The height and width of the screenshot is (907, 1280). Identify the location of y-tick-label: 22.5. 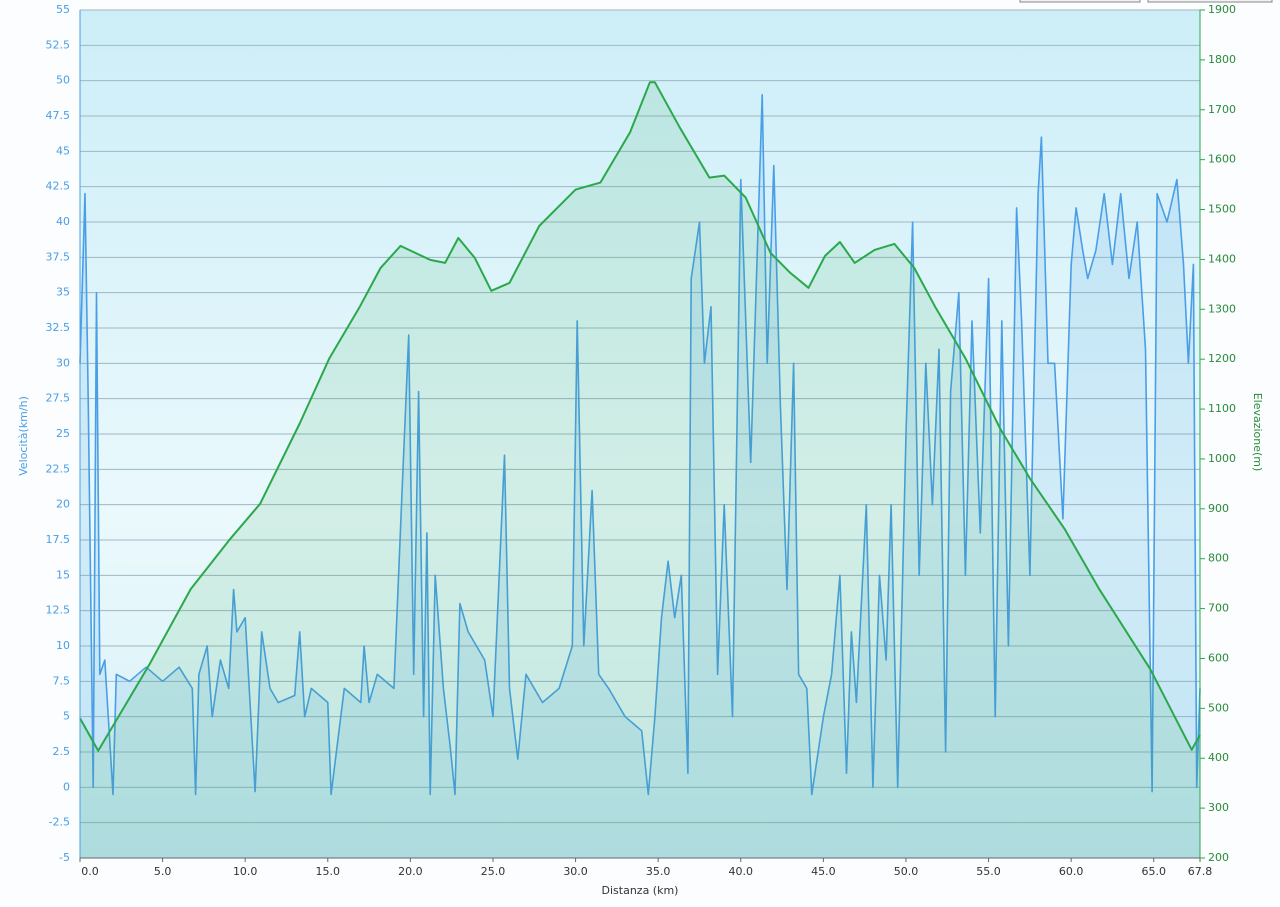
(58, 468).